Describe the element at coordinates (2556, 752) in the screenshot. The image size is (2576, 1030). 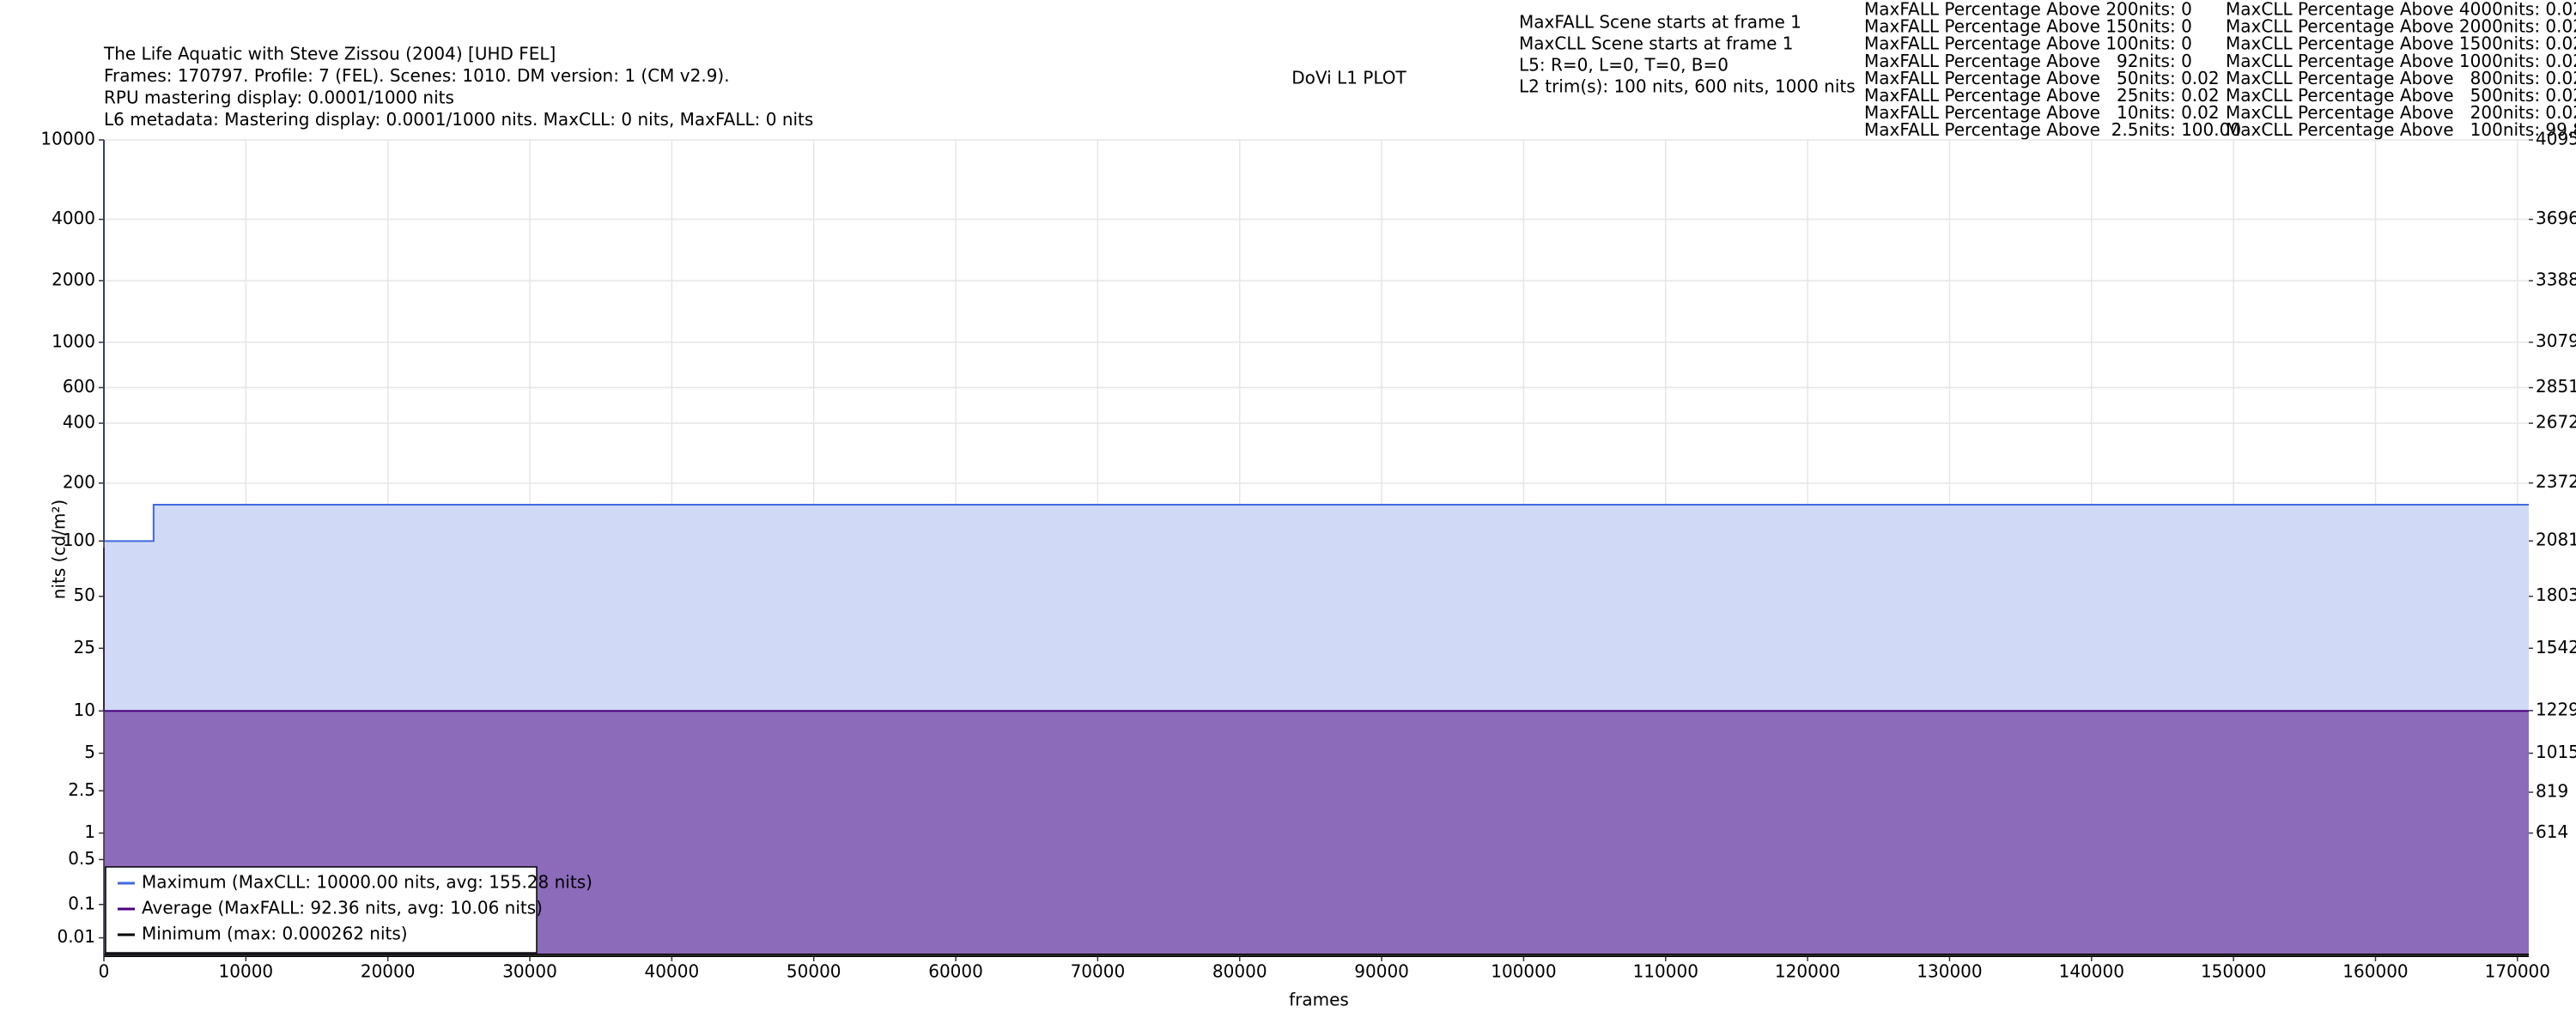
I see `y2-tick-label: 1015` at that location.